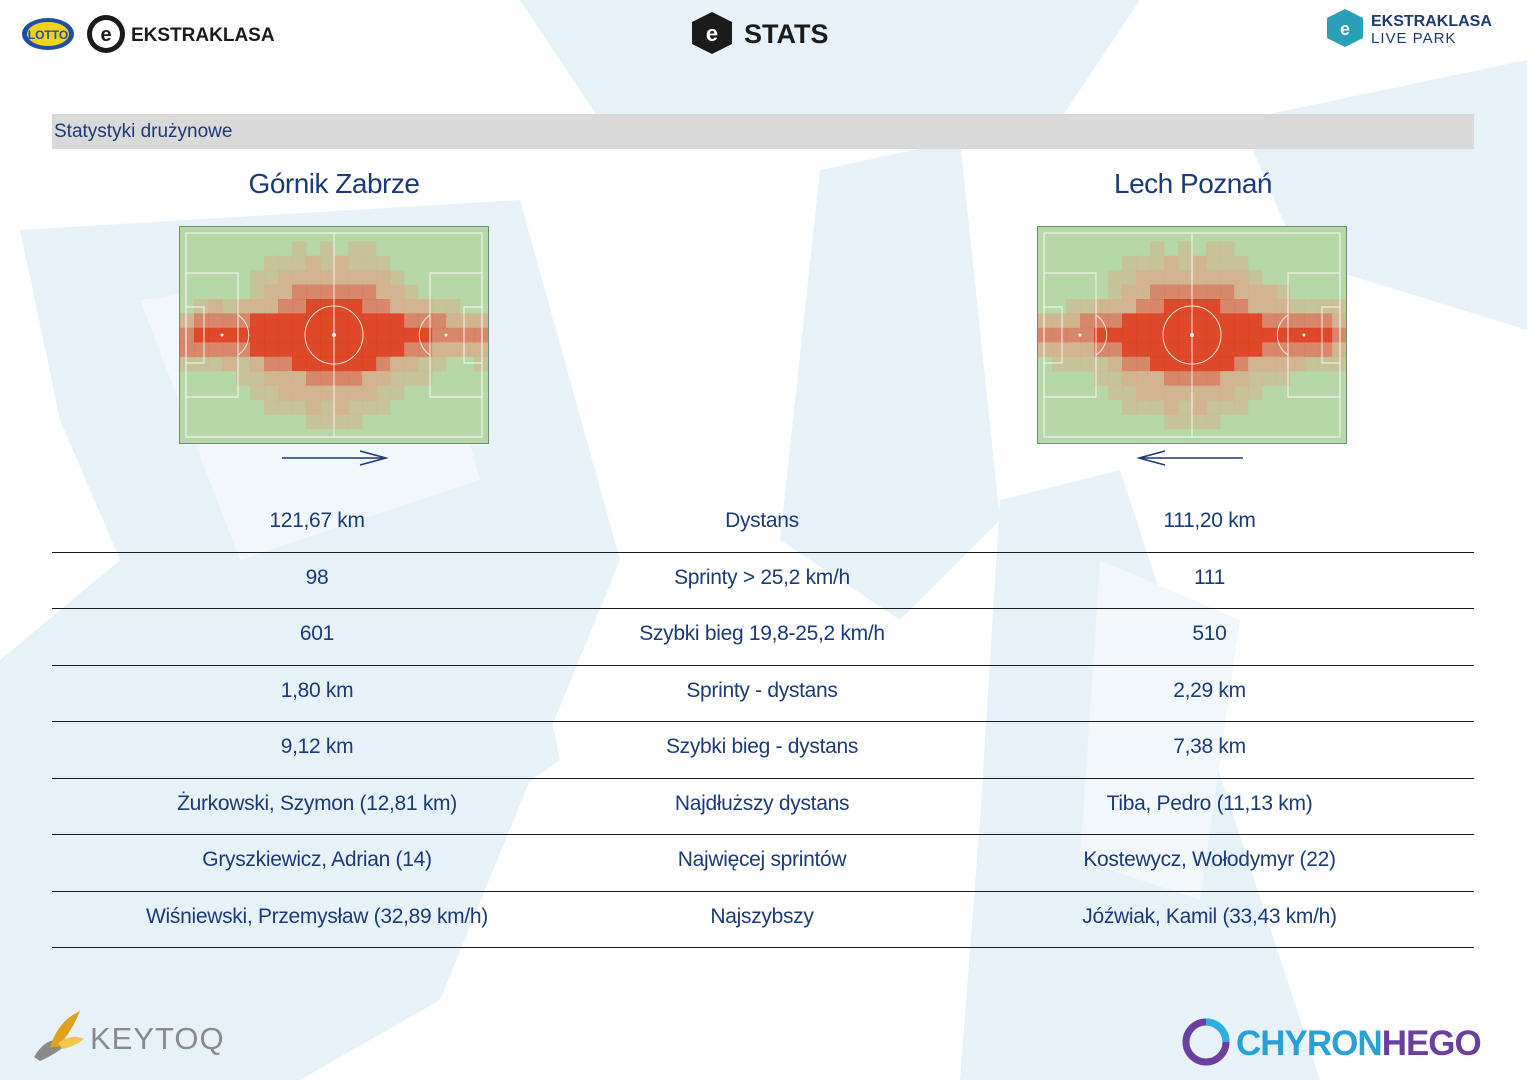 This screenshot has height=1080, width=1527. Describe the element at coordinates (157, 1038) in the screenshot. I see `keytoq-logo-text: KEYTOQ` at that location.